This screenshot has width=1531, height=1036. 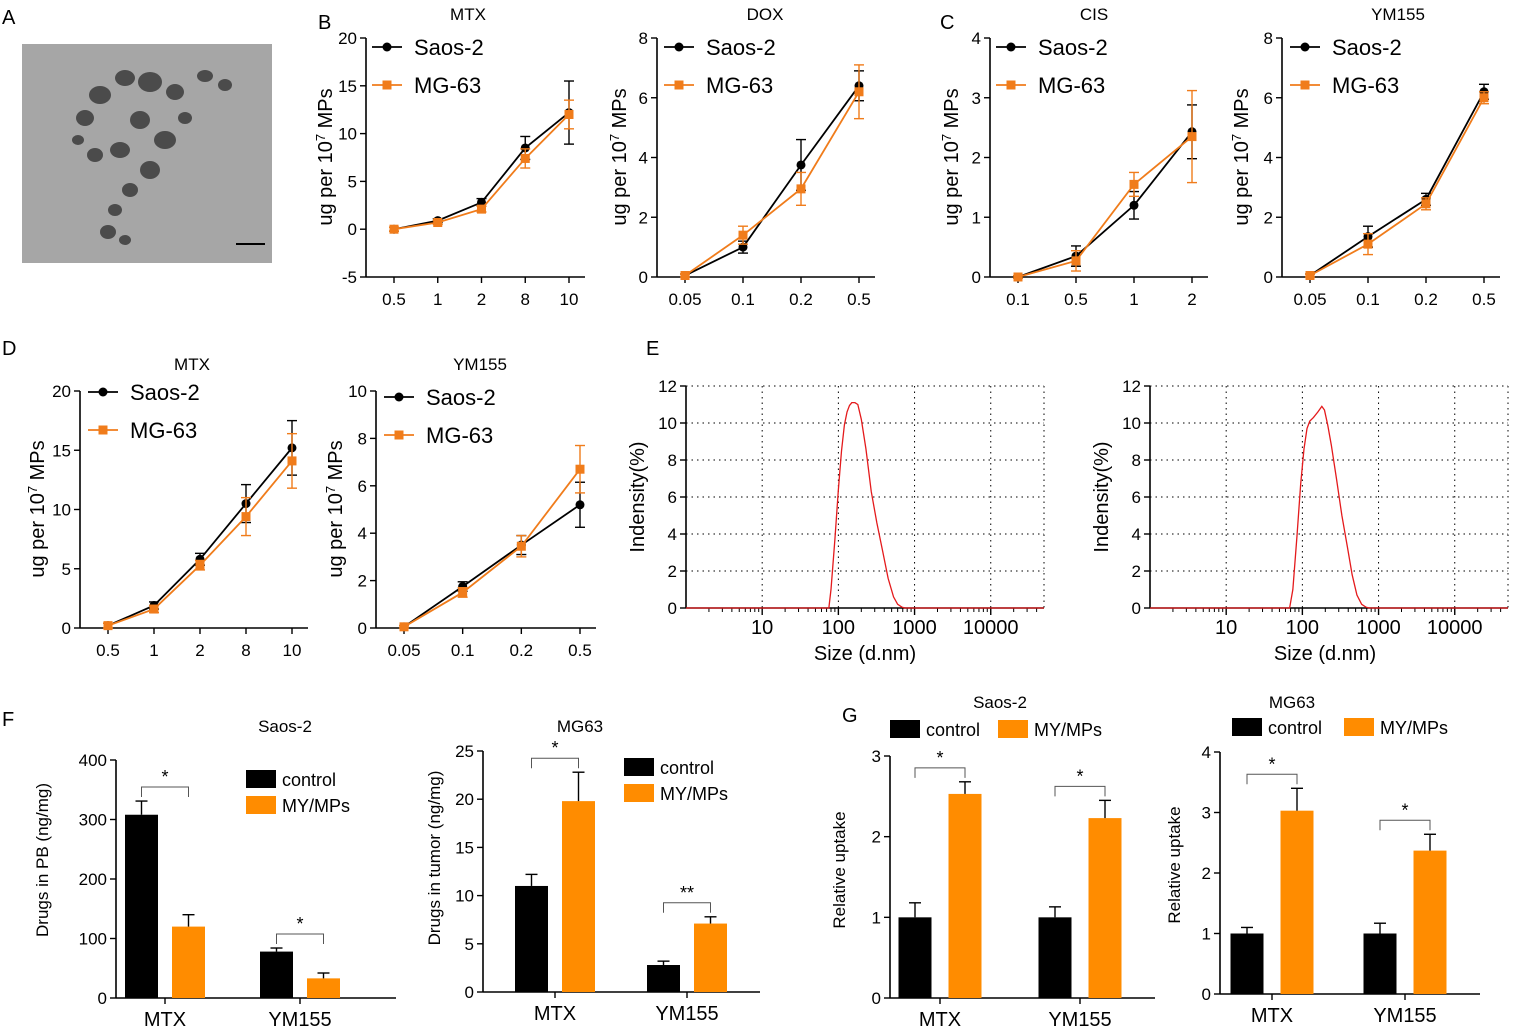 I want to click on y-tick-label: 400, so click(x=93, y=760).